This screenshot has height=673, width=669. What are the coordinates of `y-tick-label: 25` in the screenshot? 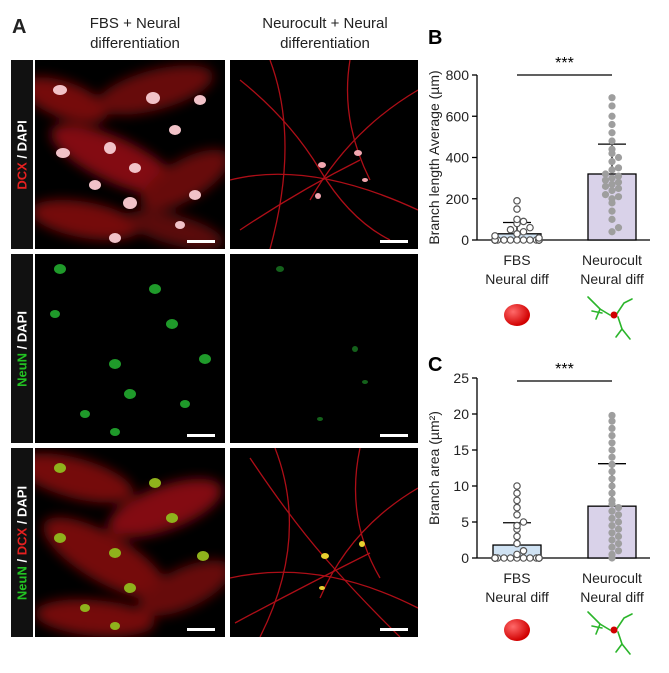 It's located at (461, 378).